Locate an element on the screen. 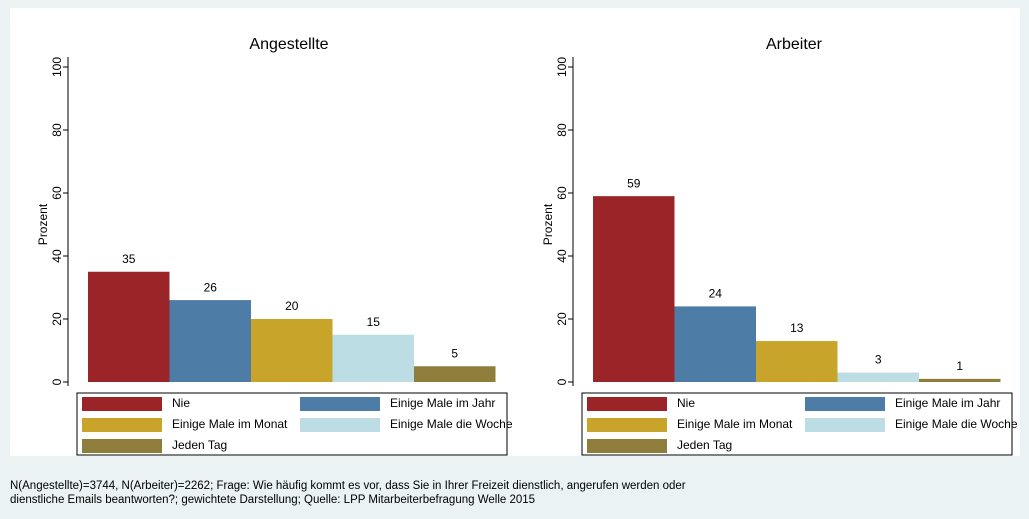  value-label: 13 is located at coordinates (797, 328).